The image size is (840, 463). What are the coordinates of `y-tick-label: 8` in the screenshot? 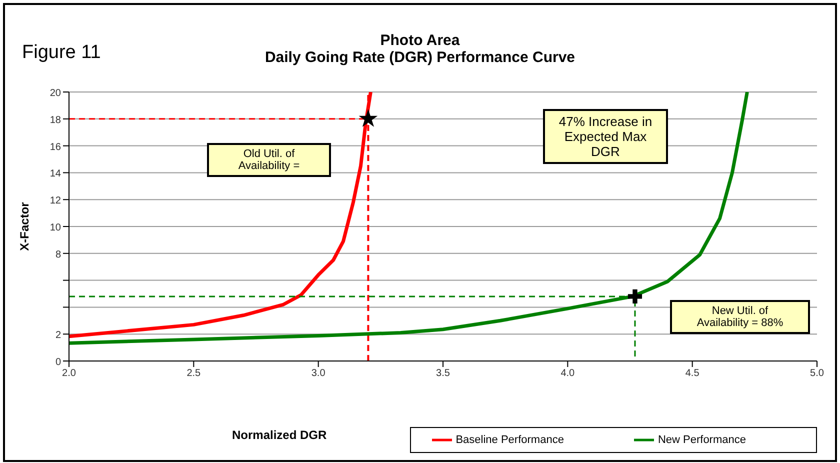 It's located at (58, 254).